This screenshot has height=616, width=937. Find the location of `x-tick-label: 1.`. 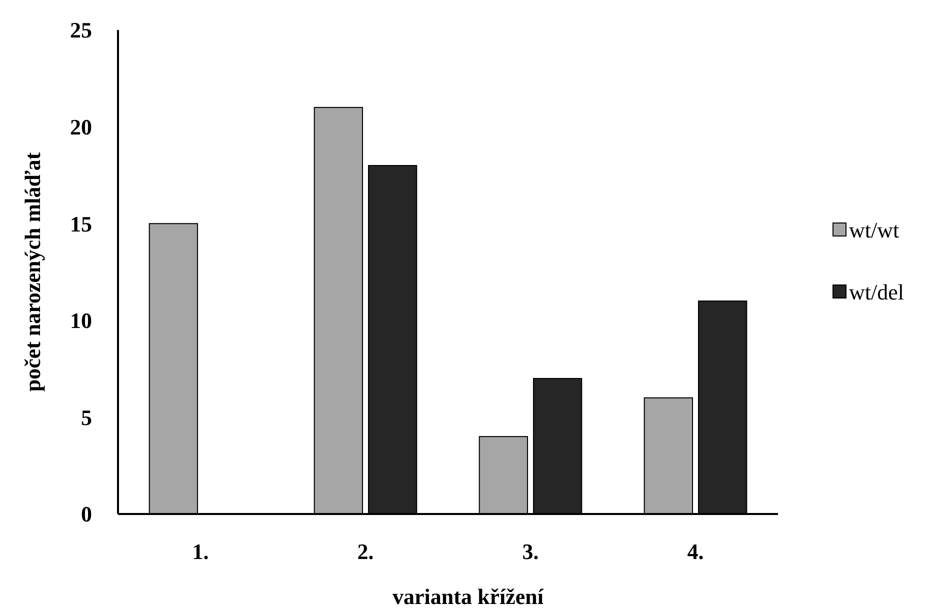

x-tick-label: 1. is located at coordinates (200, 551).